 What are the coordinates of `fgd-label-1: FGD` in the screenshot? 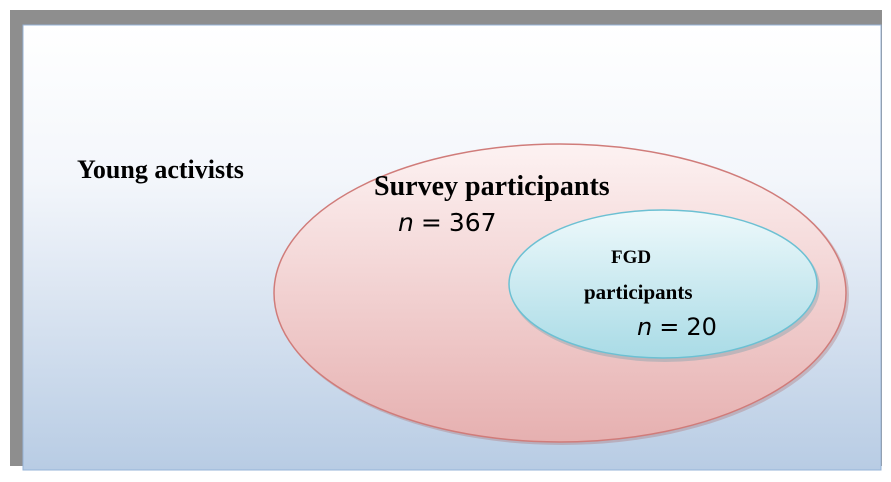 It's located at (631, 257).